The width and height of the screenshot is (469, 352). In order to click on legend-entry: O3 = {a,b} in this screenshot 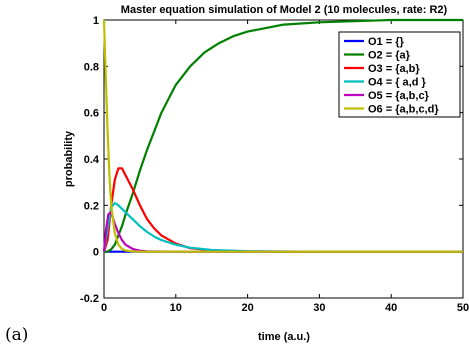, I will do `click(394, 69)`.